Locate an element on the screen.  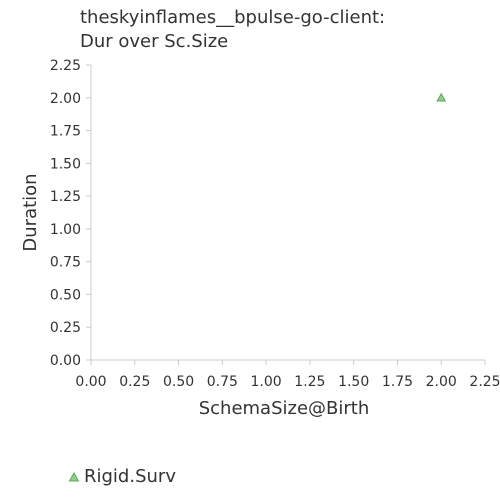
data-point is located at coordinates (441, 97).